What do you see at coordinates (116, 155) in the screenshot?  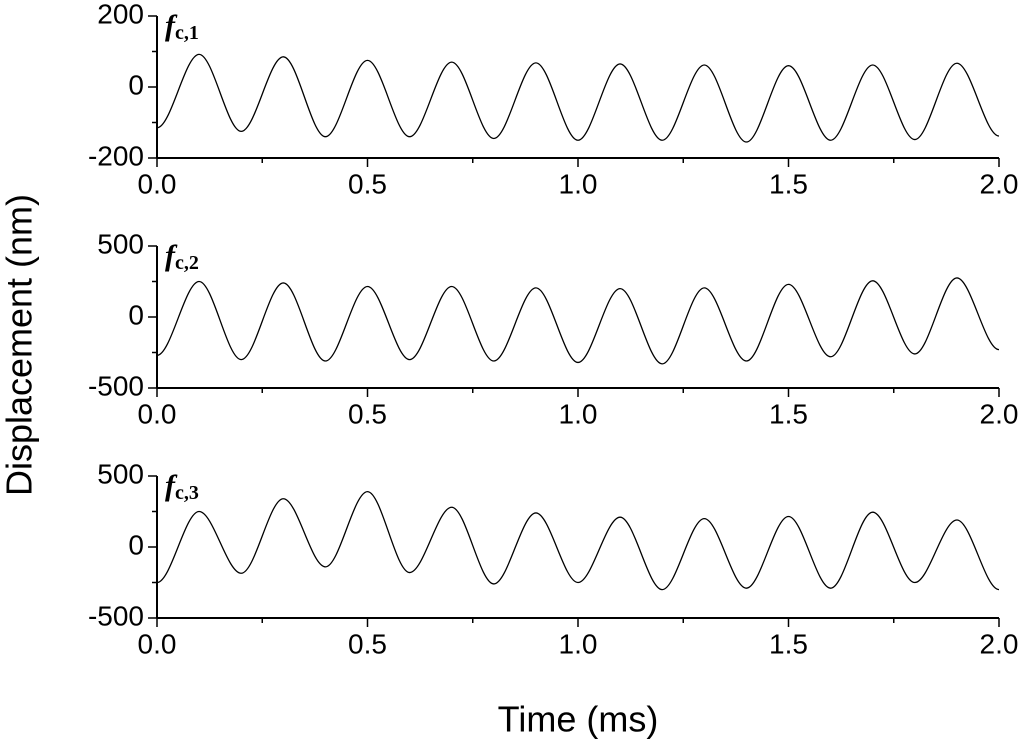 I see `y-tick-label: -200` at bounding box center [116, 155].